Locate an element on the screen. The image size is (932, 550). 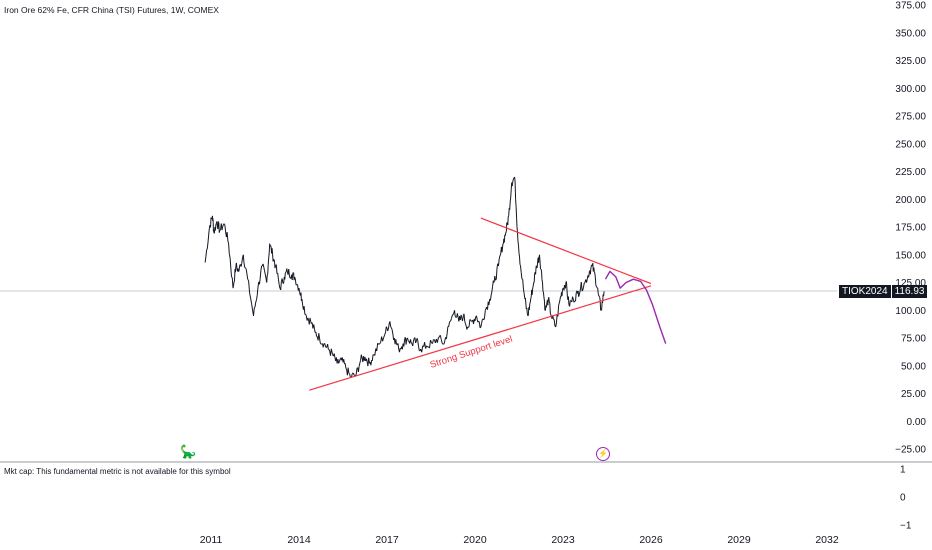
dinosaur-icon: 🦕 is located at coordinates (188, 451).